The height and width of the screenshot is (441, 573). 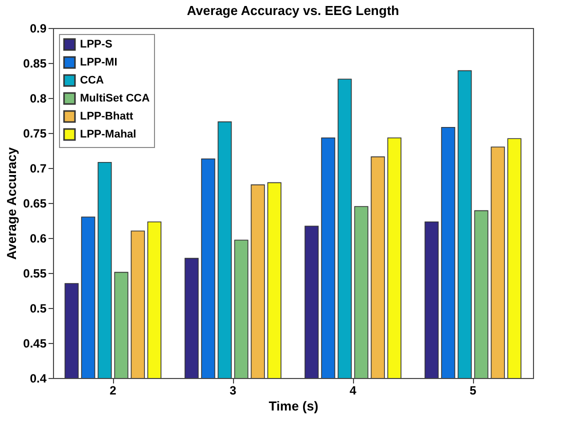 What do you see at coordinates (293, 10) in the screenshot?
I see `chart-title: Average Accuracy vs. EEG Length` at bounding box center [293, 10].